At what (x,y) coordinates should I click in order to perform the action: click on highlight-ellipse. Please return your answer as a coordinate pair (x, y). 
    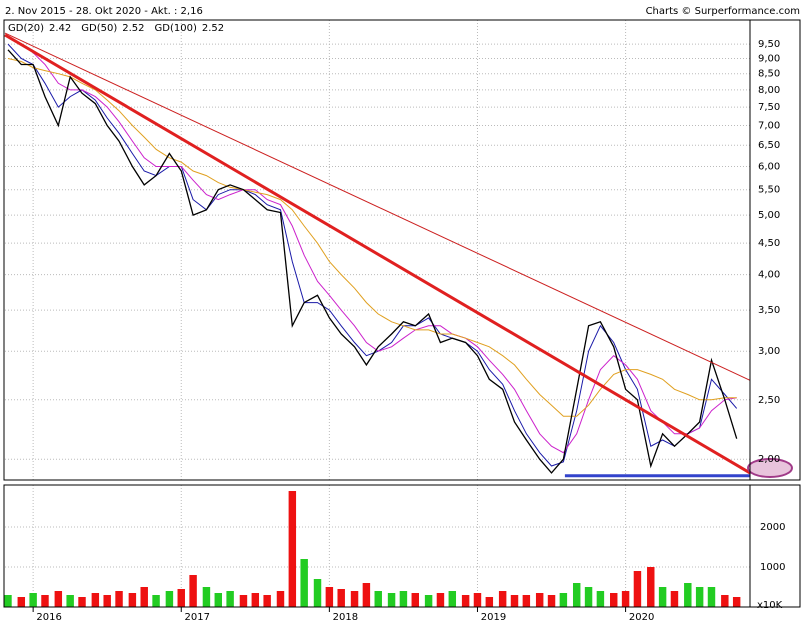
    Looking at the image, I should click on (770, 468).